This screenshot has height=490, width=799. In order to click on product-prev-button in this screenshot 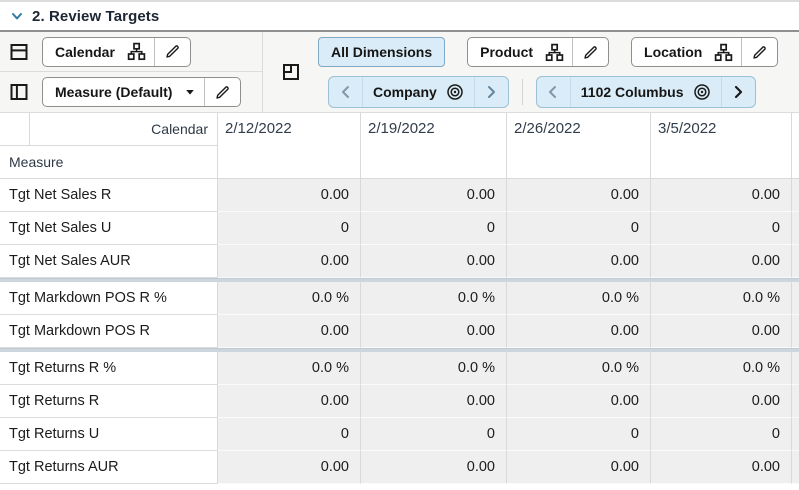, I will do `click(345, 92)`.